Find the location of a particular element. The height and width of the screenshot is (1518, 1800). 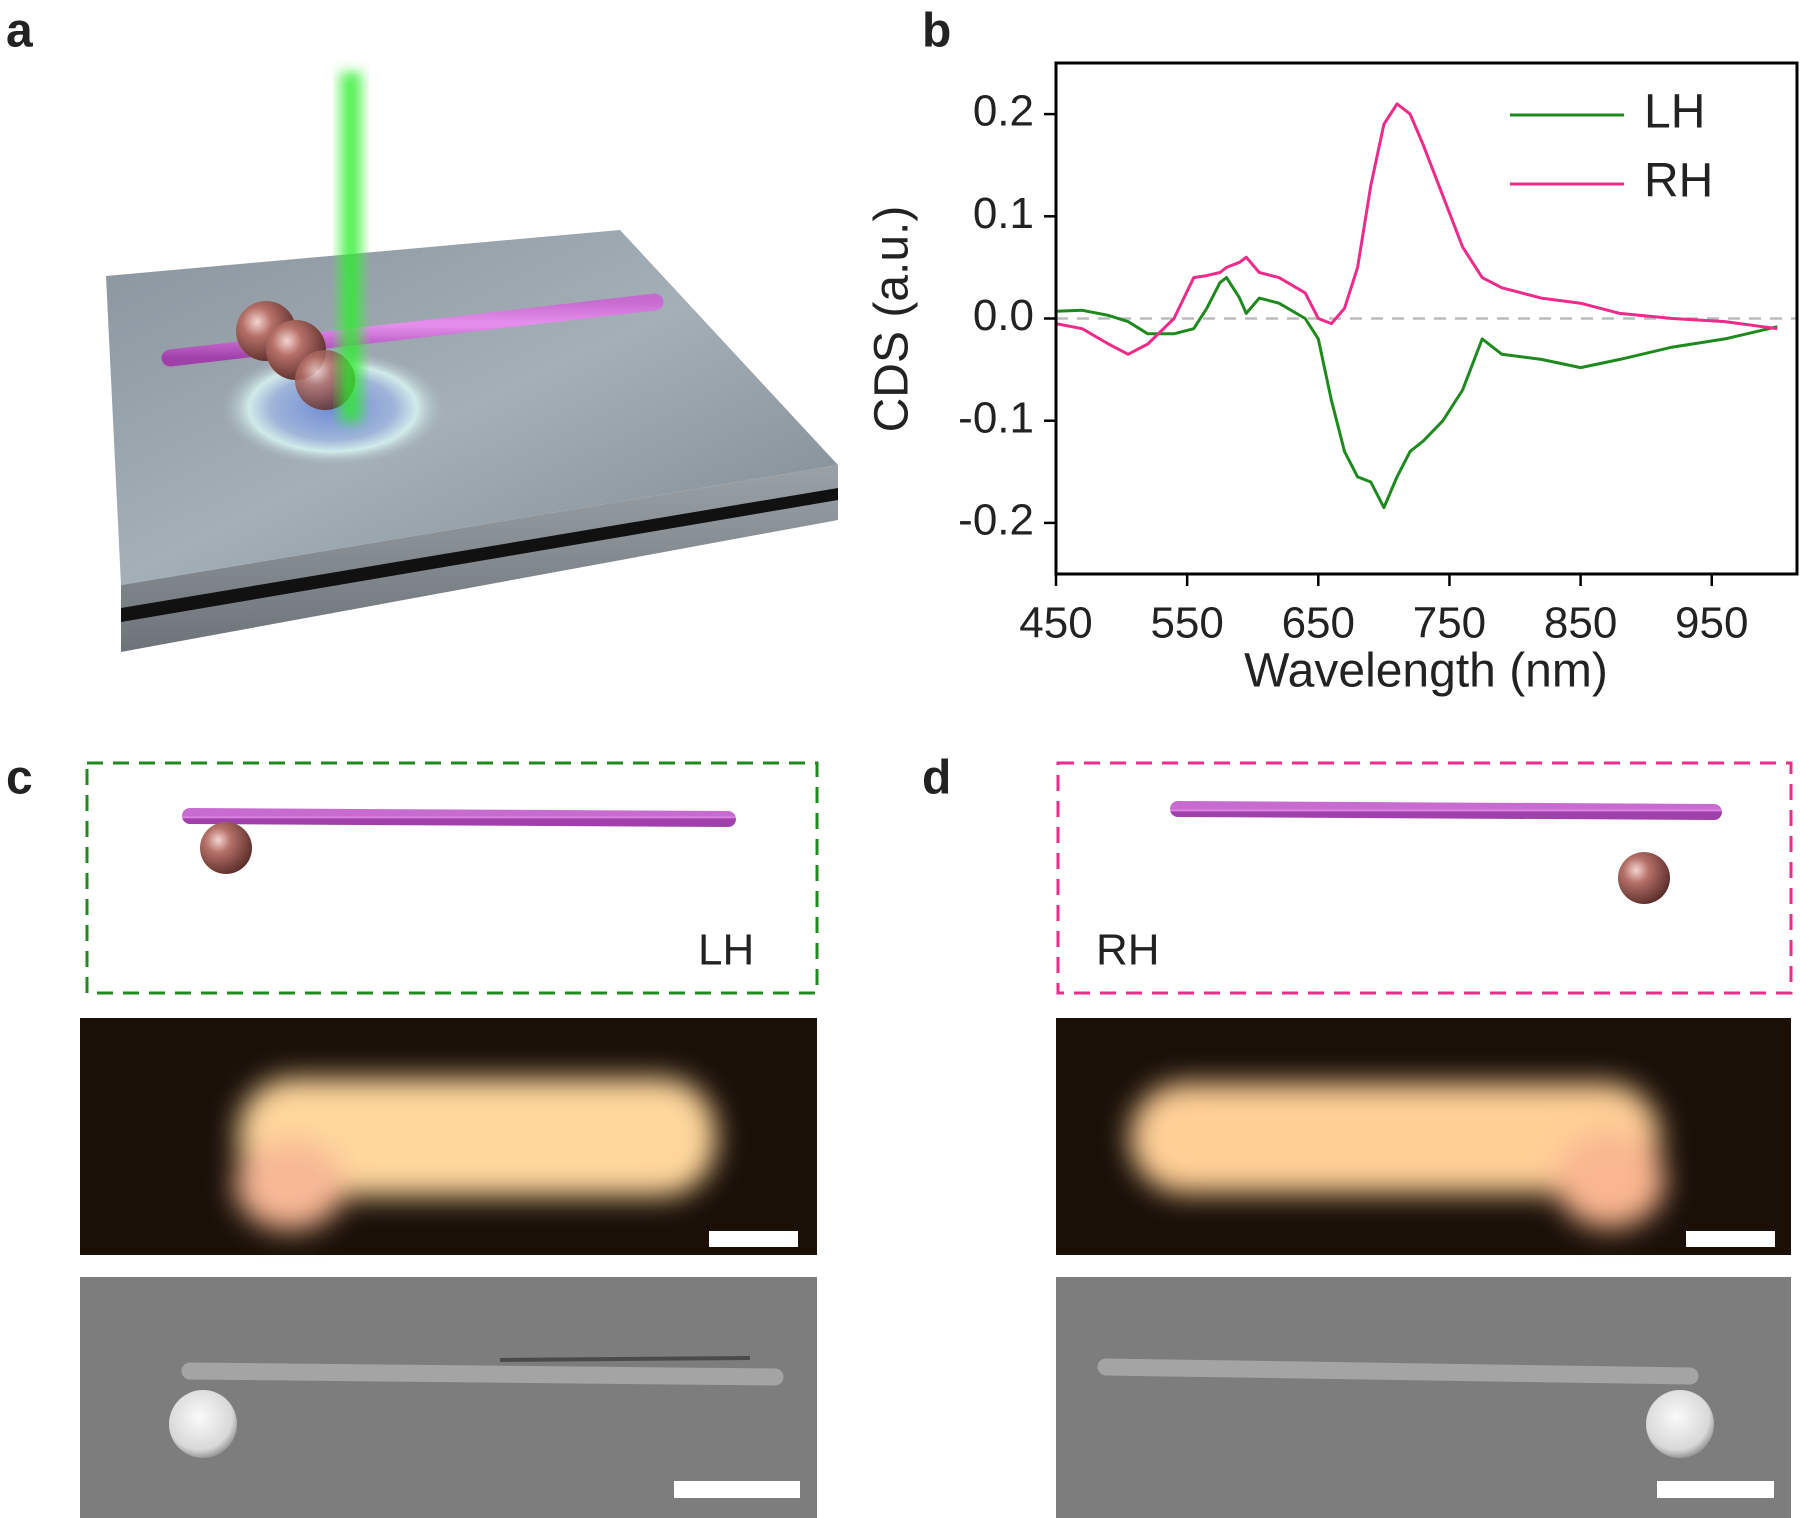

legend-label: RH is located at coordinates (1678, 181).